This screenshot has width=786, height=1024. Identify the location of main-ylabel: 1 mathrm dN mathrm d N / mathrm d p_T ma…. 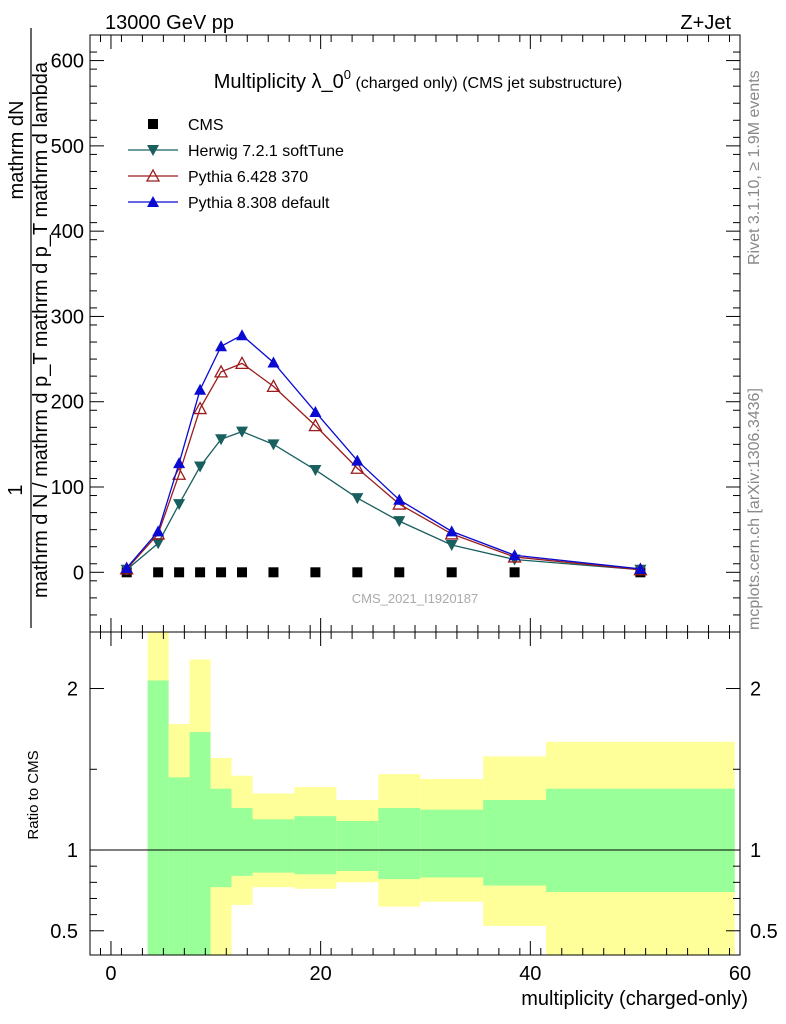
(28, 328).